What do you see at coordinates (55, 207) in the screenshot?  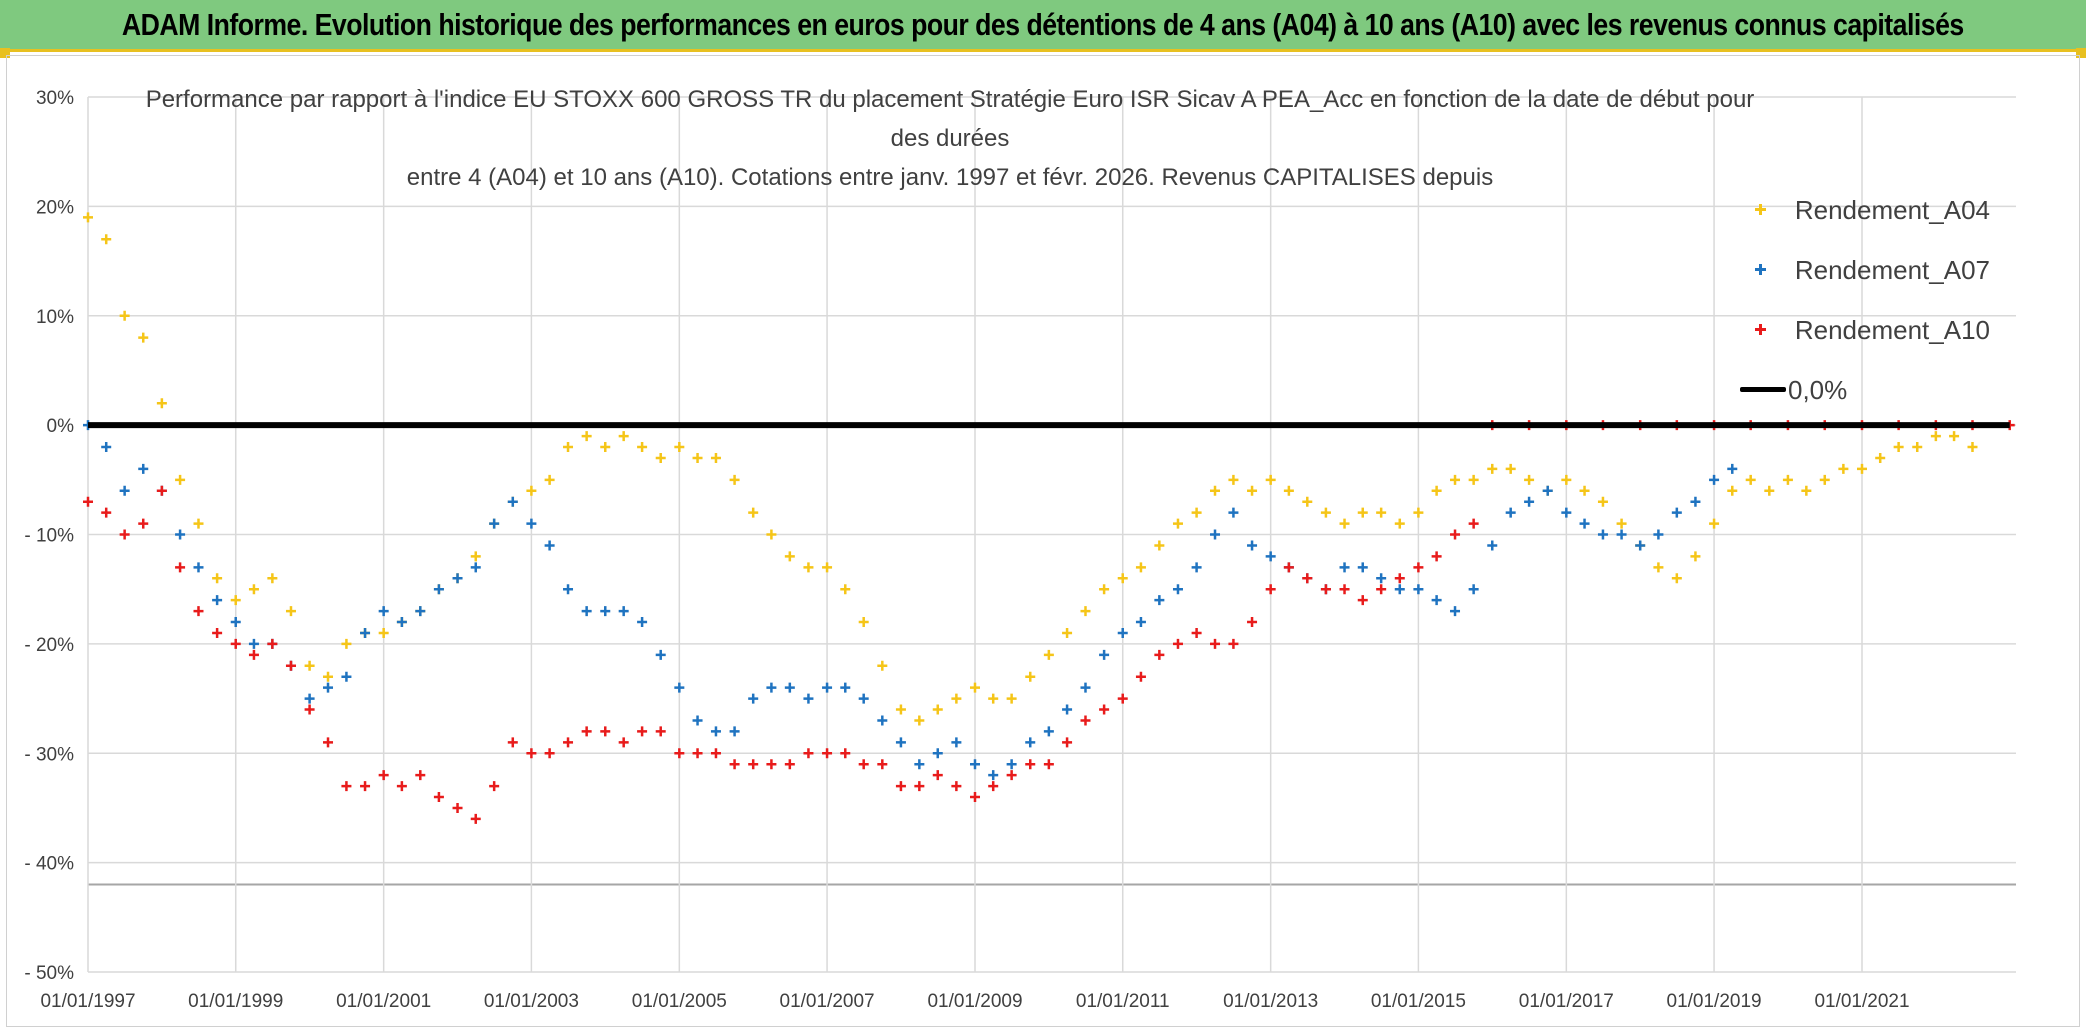 I see `y-tick-label: 20%` at bounding box center [55, 207].